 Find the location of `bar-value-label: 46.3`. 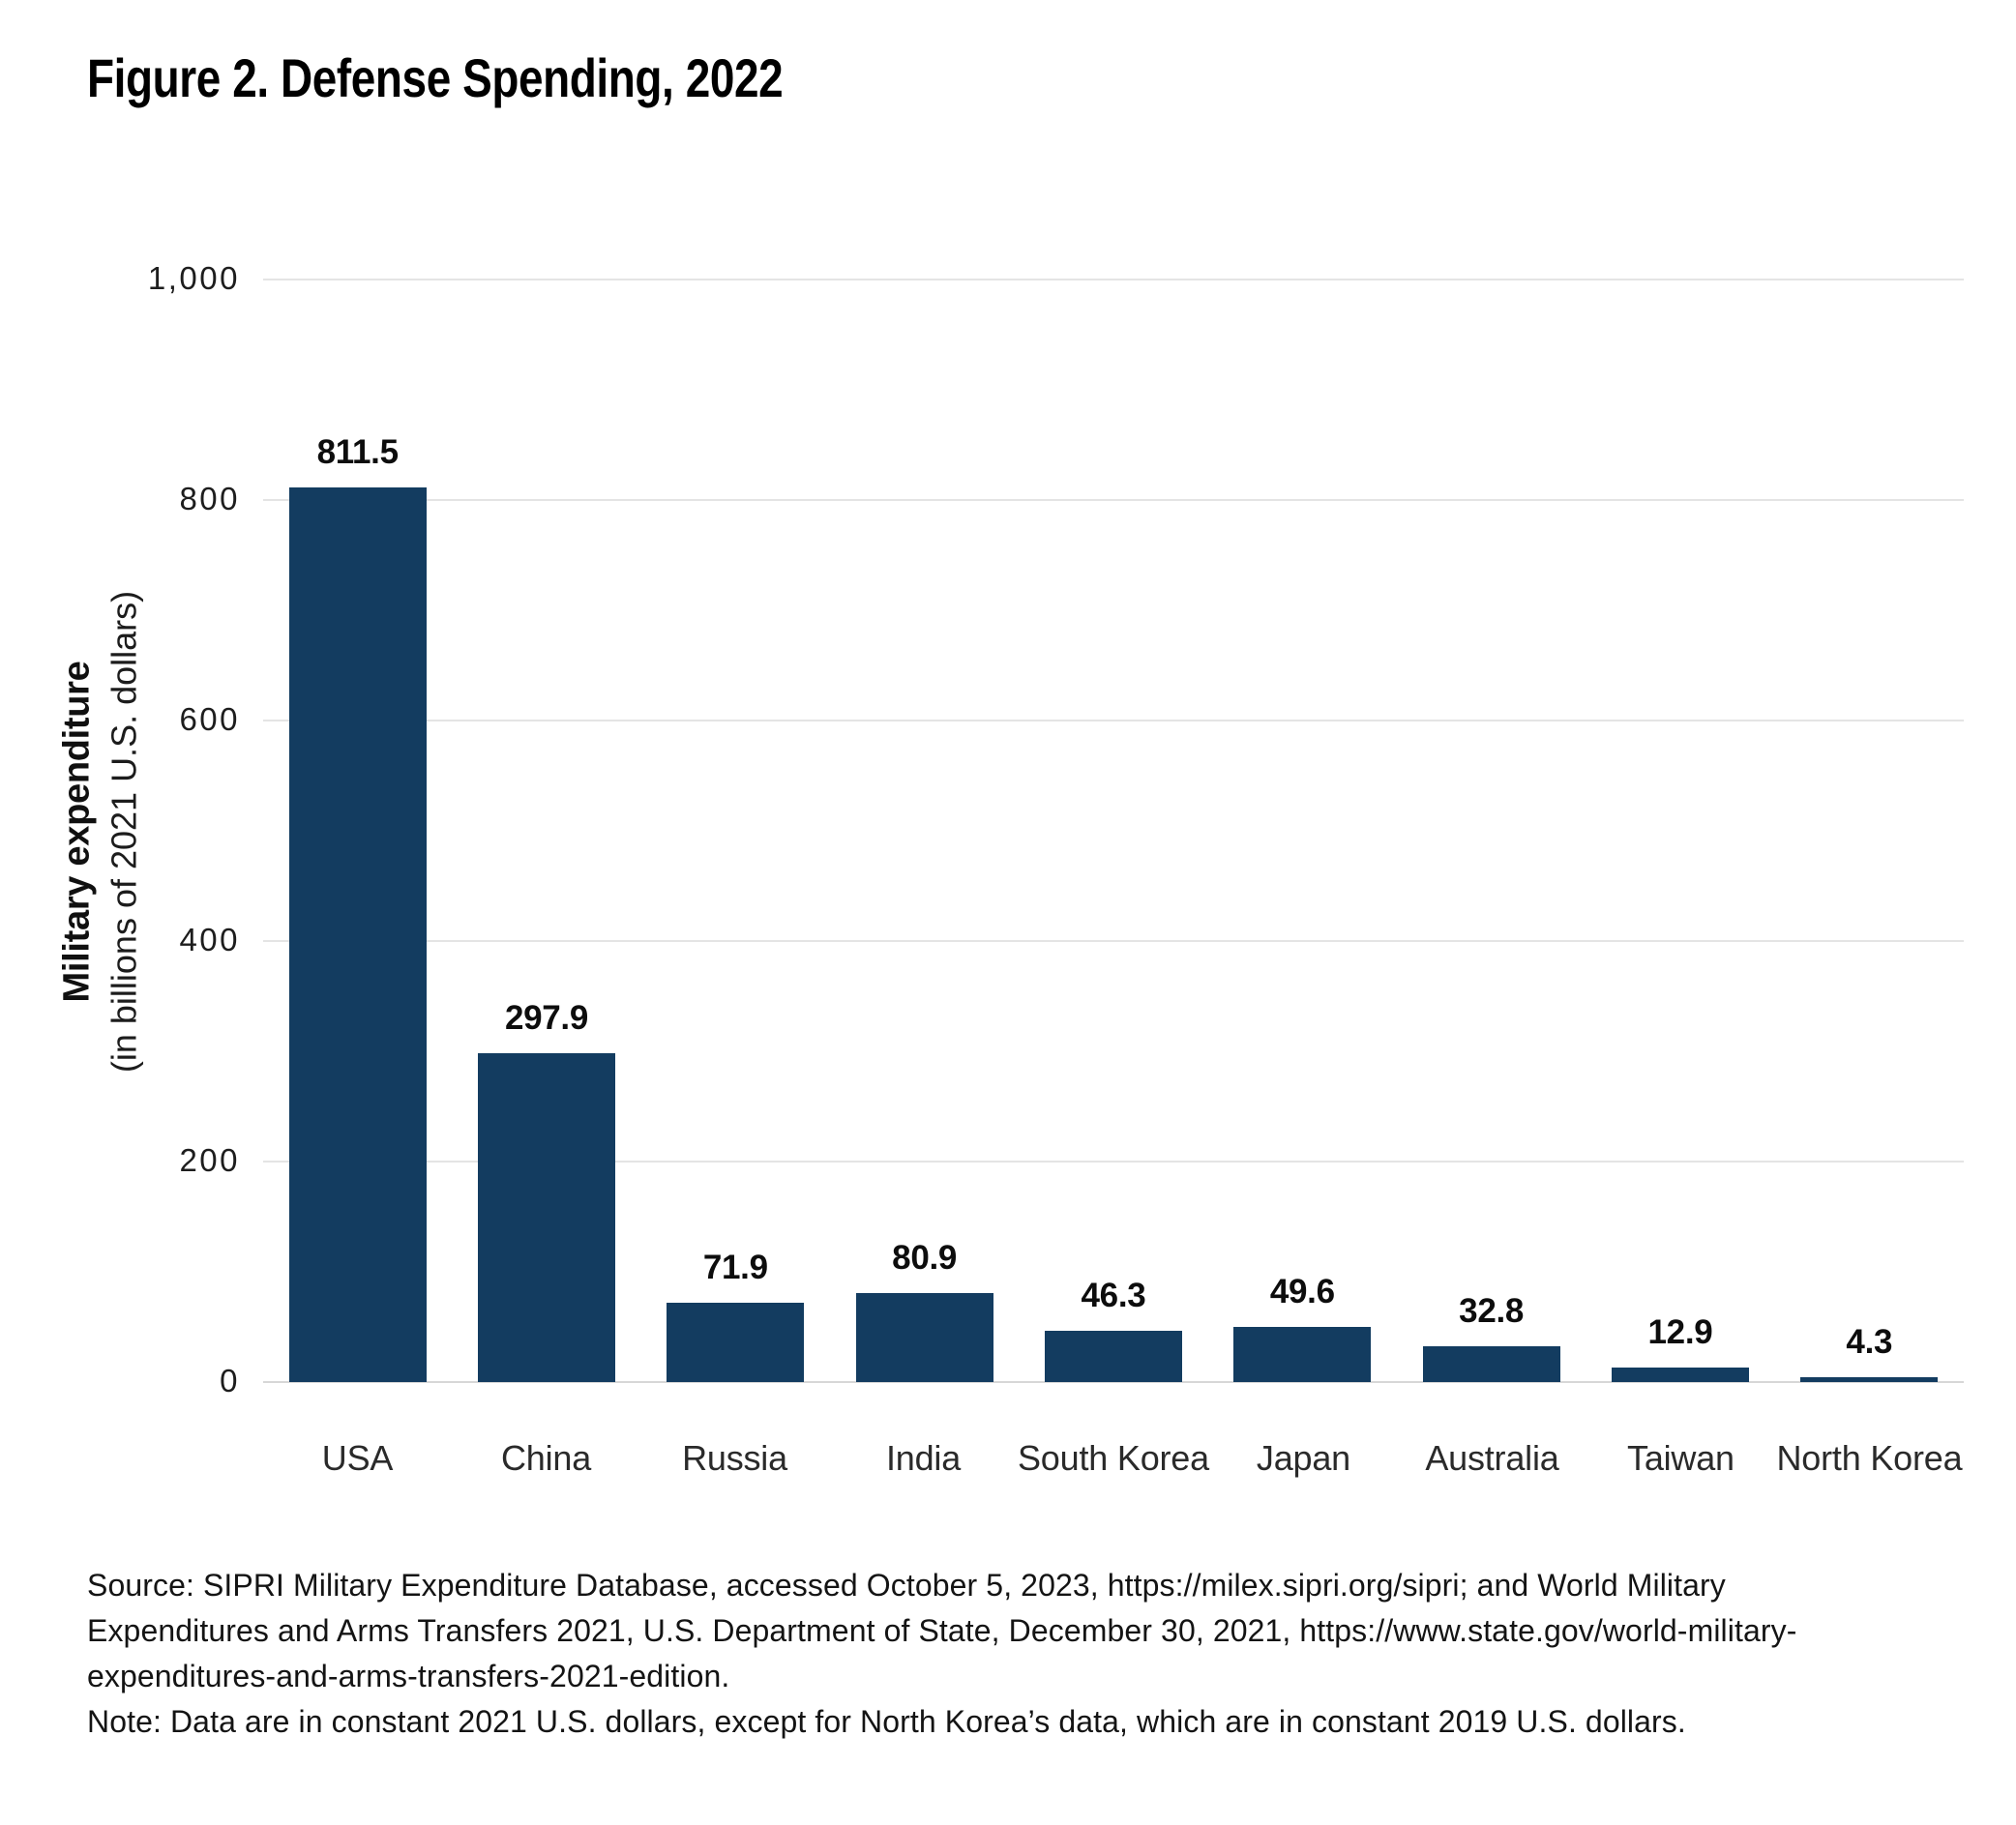

bar-value-label: 46.3 is located at coordinates (1113, 1296).